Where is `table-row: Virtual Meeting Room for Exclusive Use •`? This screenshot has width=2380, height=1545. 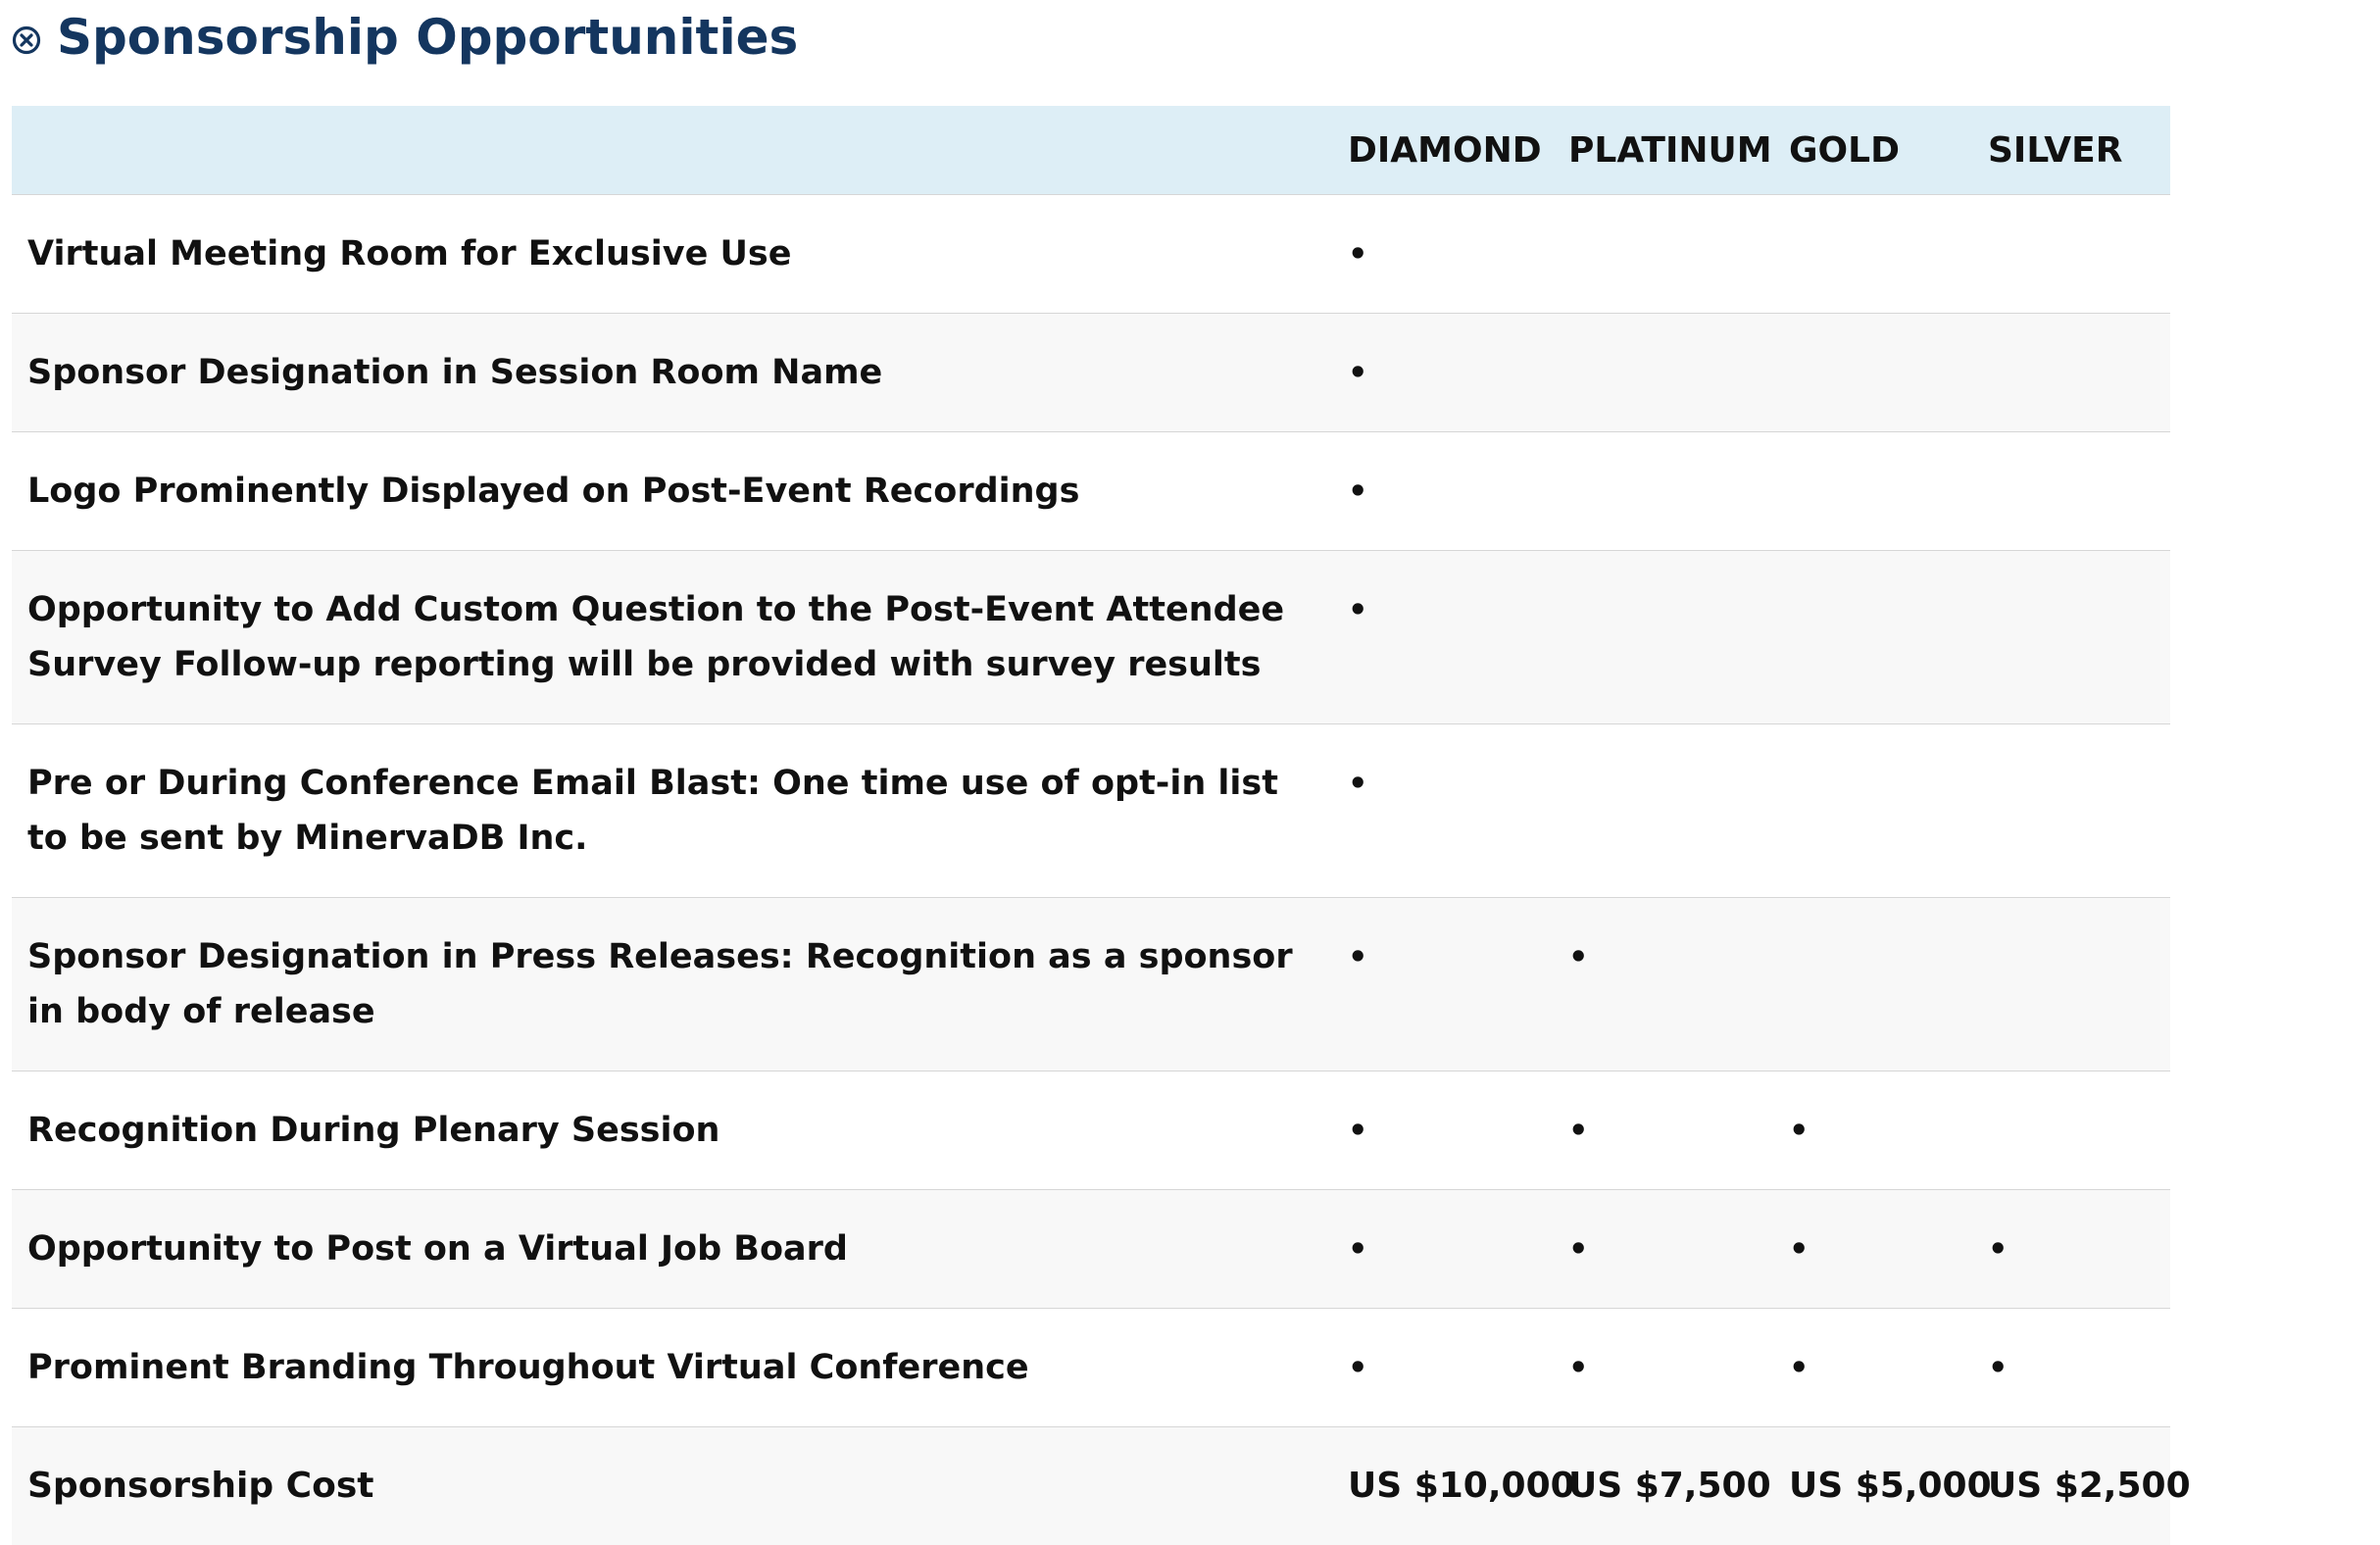 table-row: Virtual Meeting Room for Exclusive Use • is located at coordinates (1091, 253).